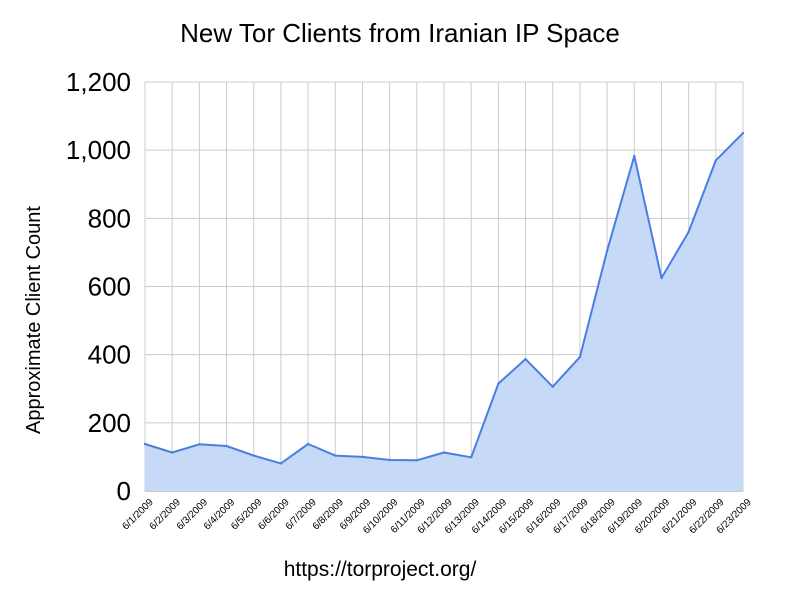  Describe the element at coordinates (380, 569) in the screenshot. I see `footer-url: https://torproject.org/` at that location.